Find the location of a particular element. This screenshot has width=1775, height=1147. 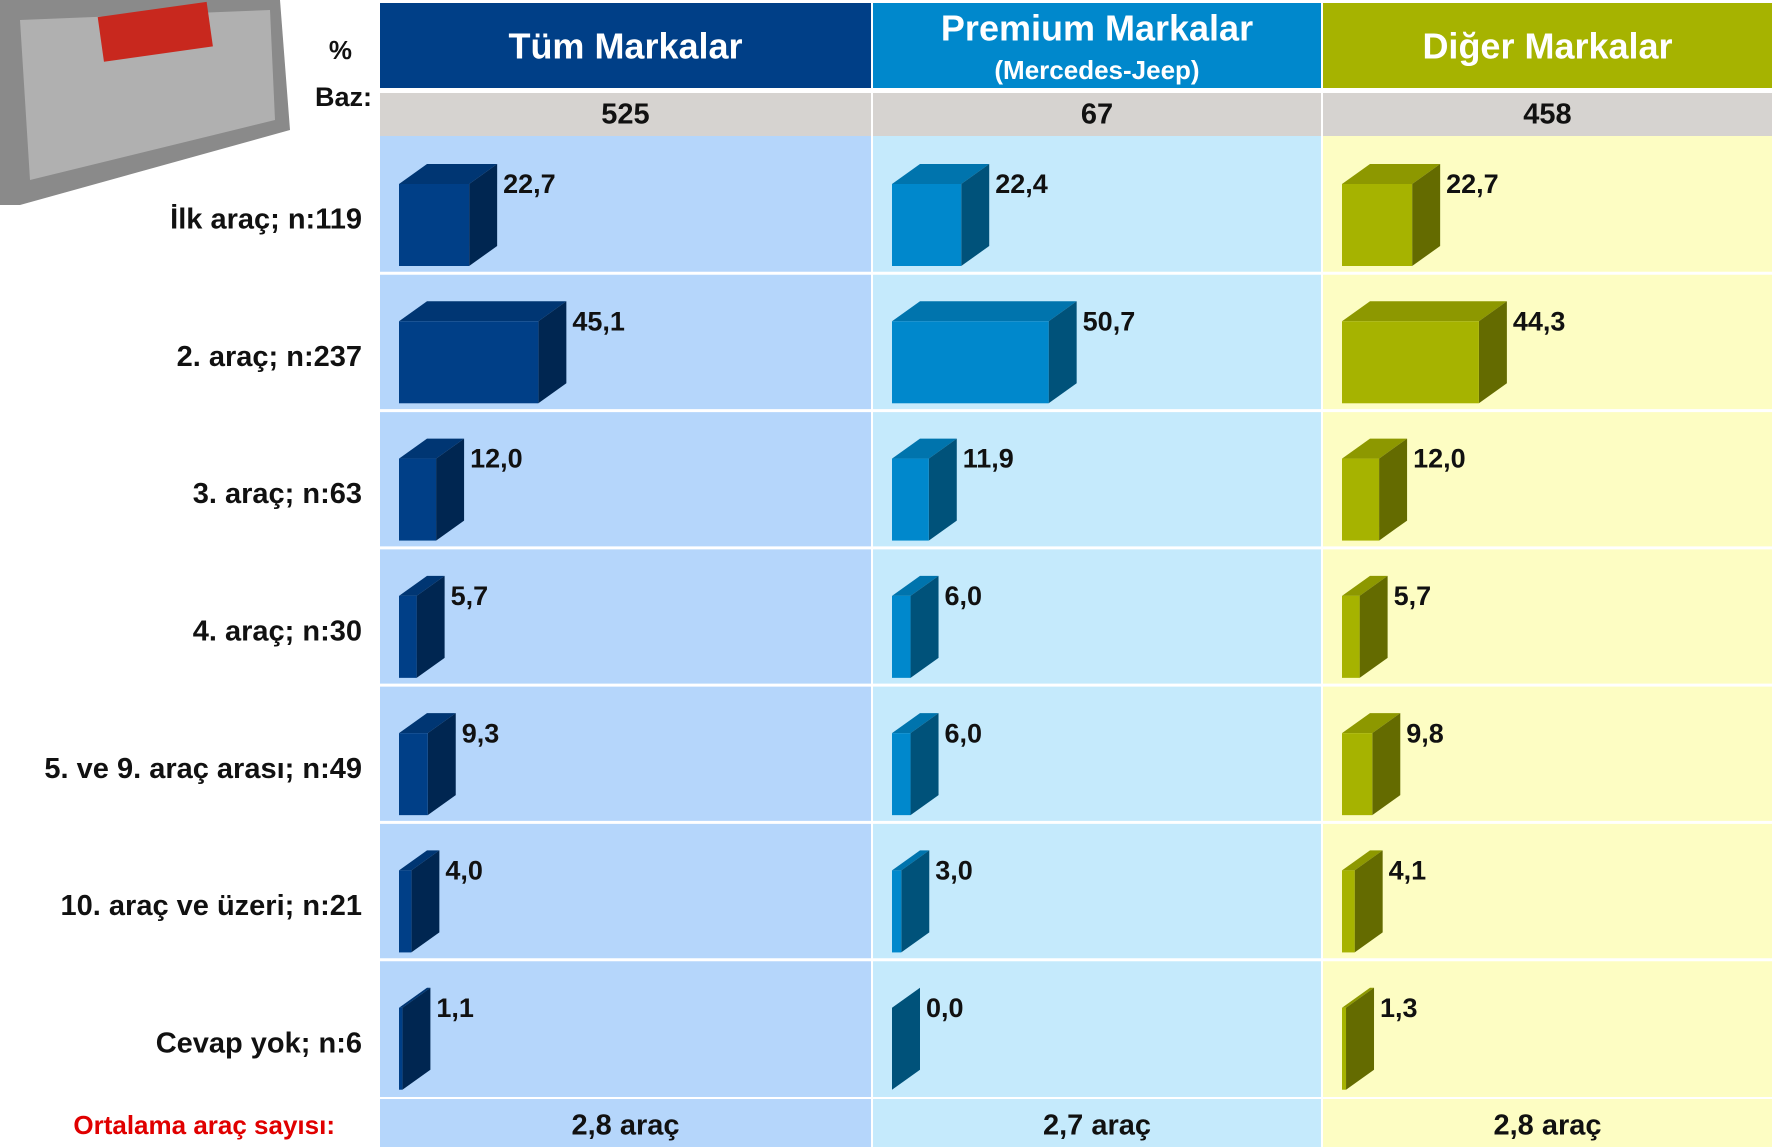

base-value: 67 is located at coordinates (1097, 115).